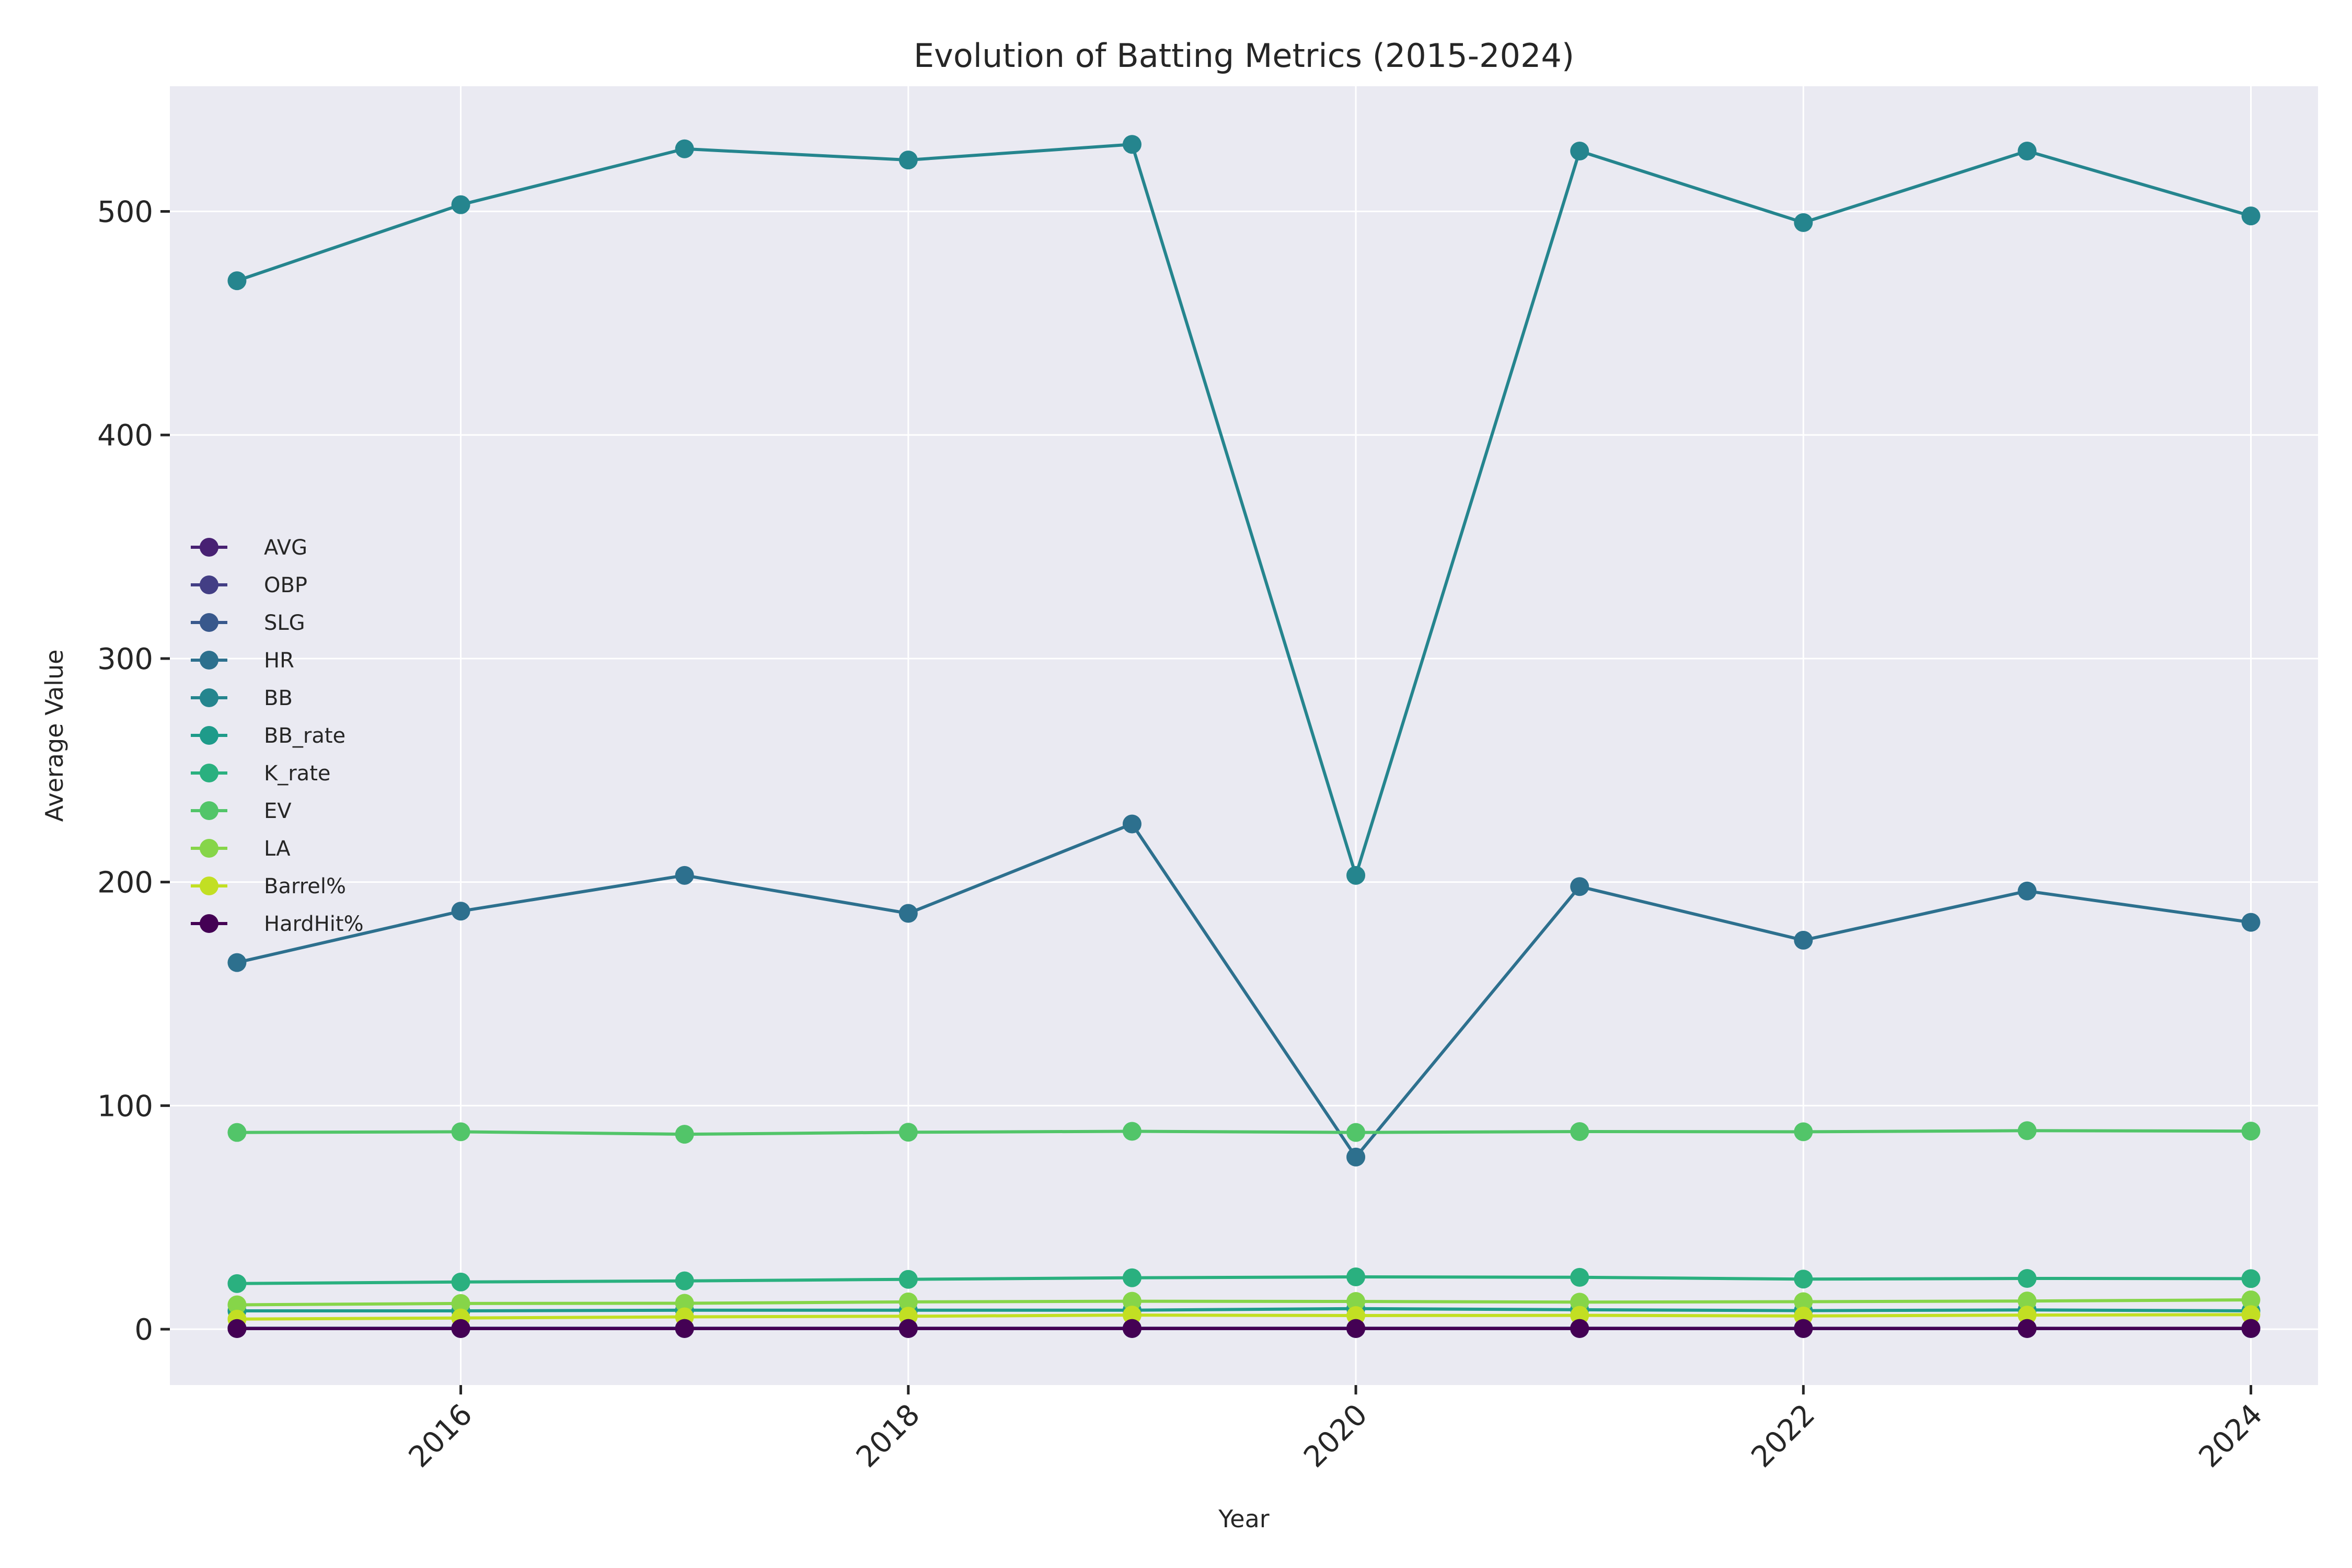 The height and width of the screenshot is (1568, 2352). What do you see at coordinates (304, 736) in the screenshot?
I see `legend-label: BB_rate` at bounding box center [304, 736].